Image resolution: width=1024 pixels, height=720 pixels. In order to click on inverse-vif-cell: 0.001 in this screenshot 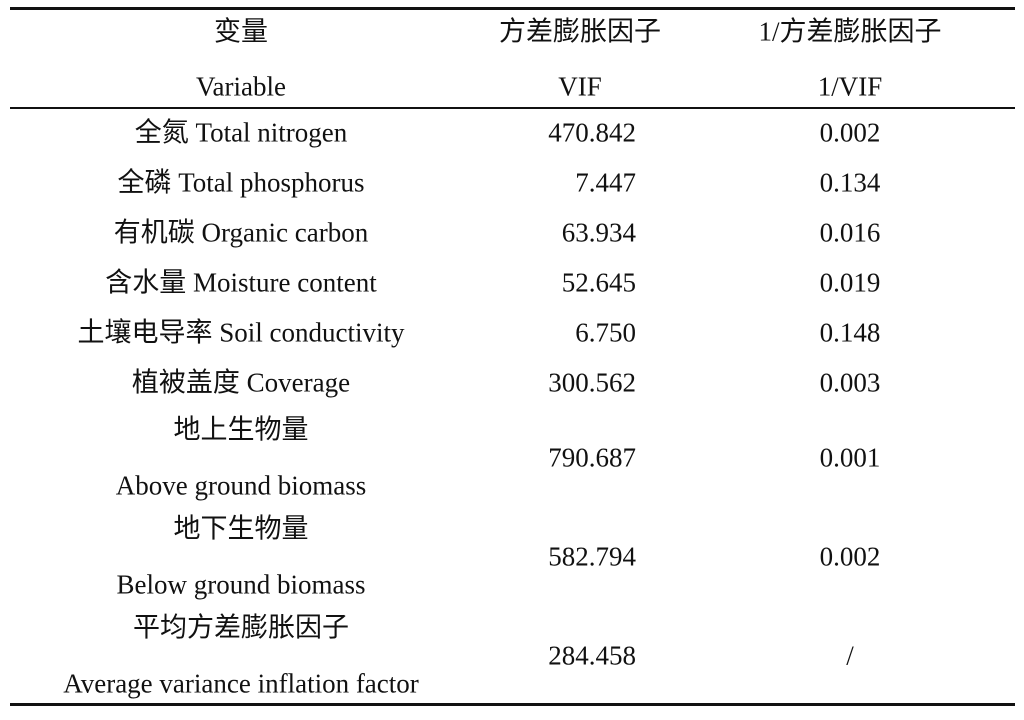, I will do `click(850, 457)`.